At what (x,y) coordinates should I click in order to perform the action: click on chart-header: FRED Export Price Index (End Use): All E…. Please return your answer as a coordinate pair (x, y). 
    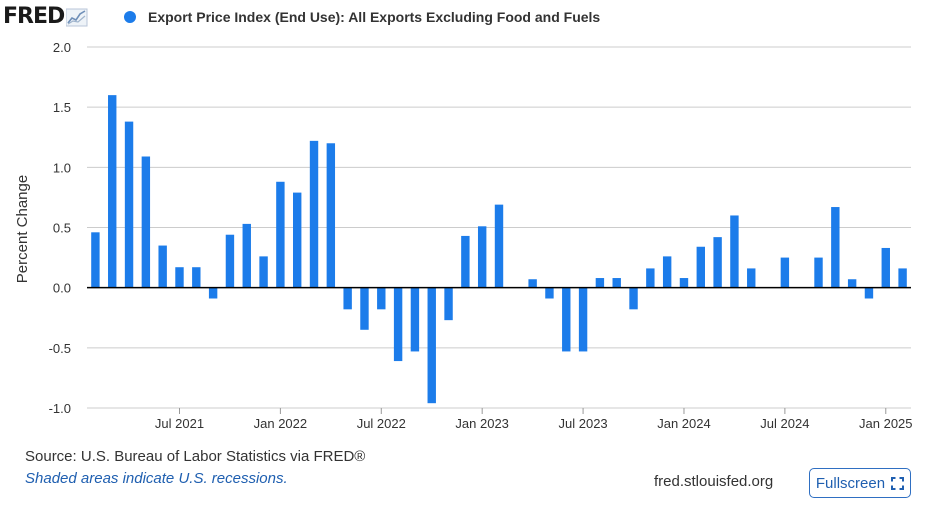
    Looking at the image, I should click on (462, 18).